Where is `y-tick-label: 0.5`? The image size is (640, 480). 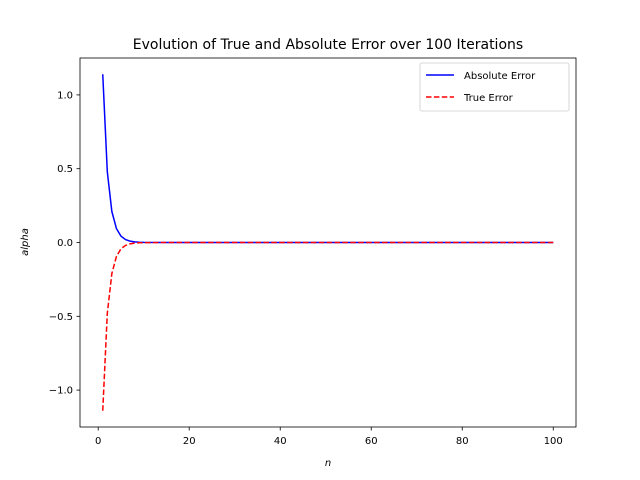 y-tick-label: 0.5 is located at coordinates (65, 169).